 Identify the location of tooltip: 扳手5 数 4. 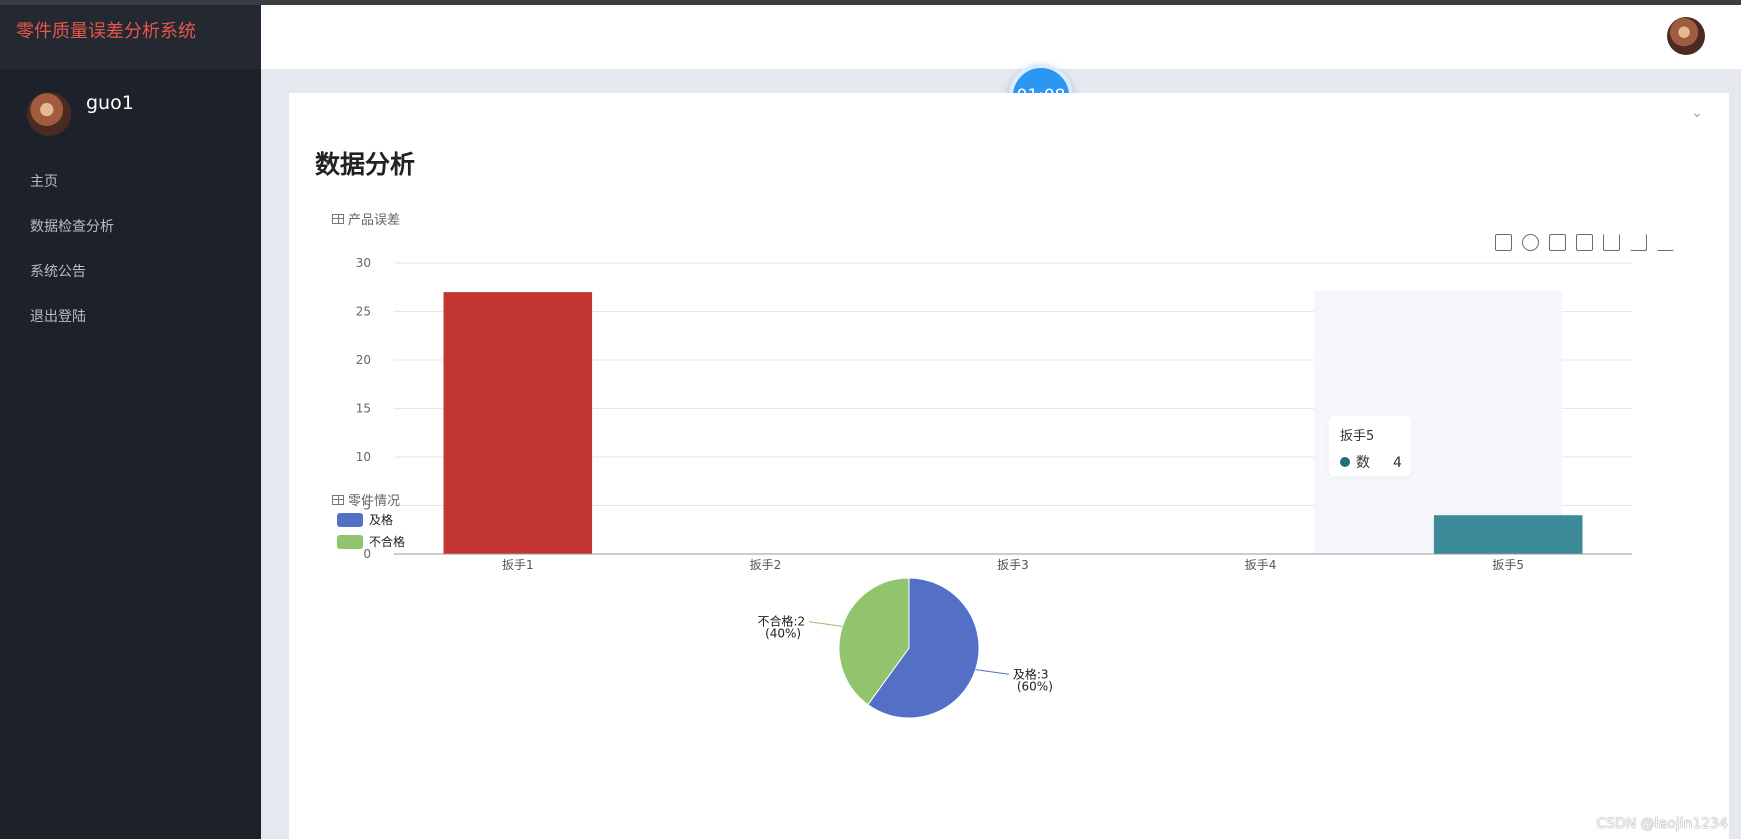
(1370, 446).